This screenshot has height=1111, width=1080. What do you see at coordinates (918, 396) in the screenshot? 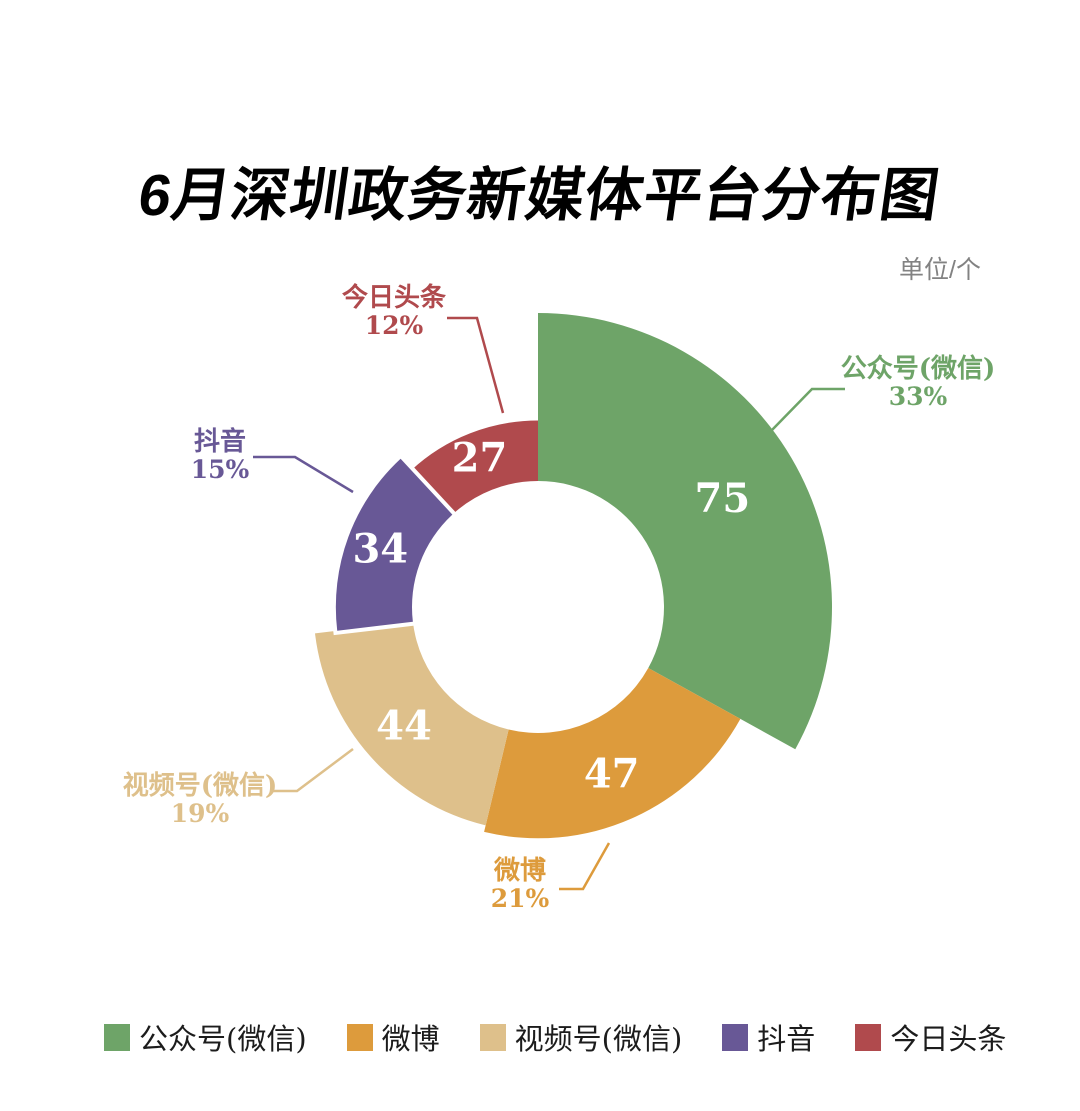
I see `callout-gongzhonghao-percent: 33%` at bounding box center [918, 396].